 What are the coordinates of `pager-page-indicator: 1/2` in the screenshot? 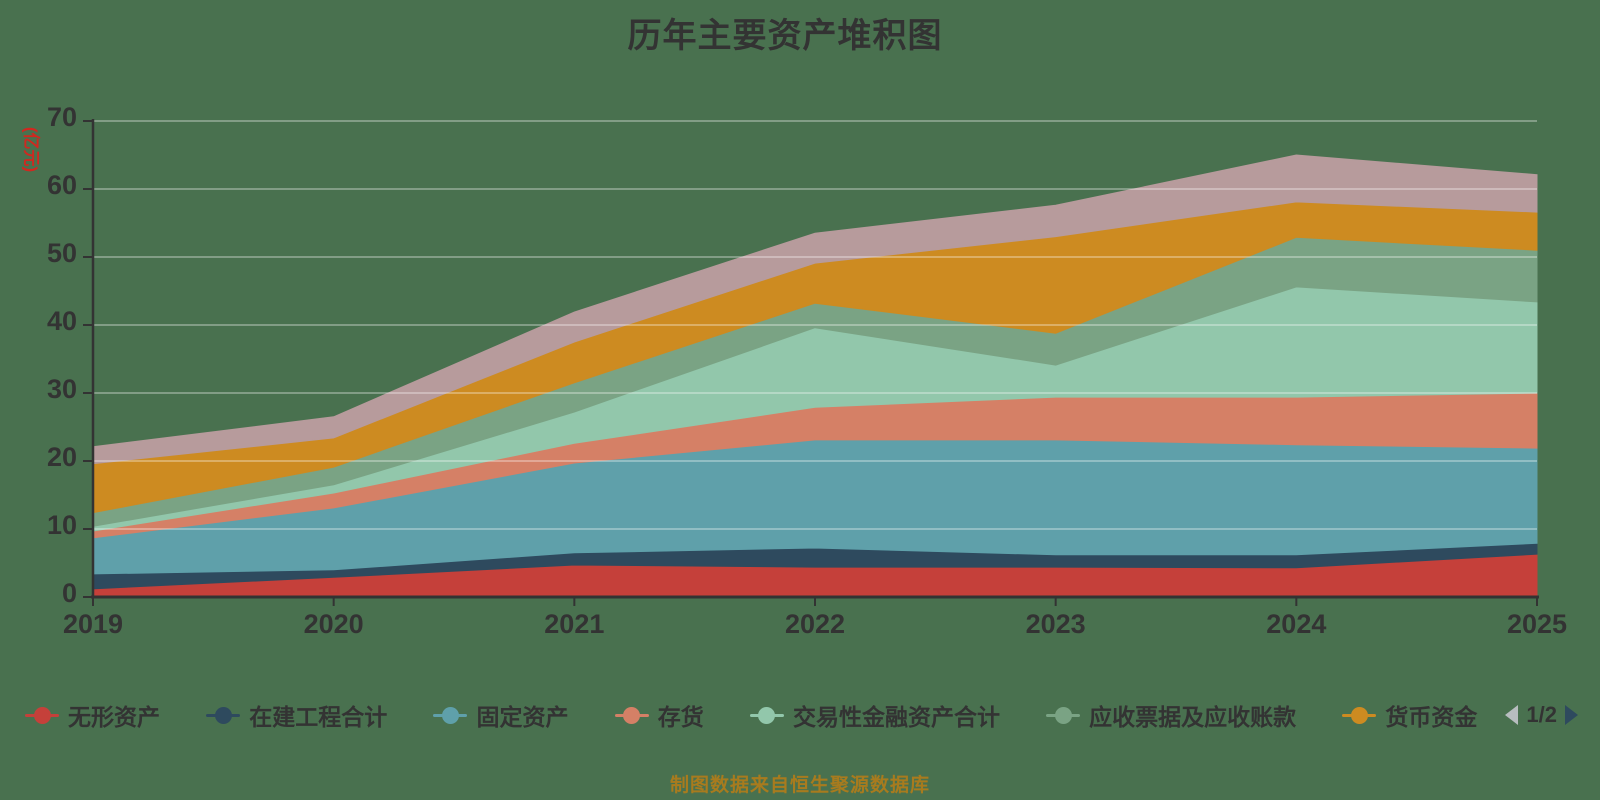 It's located at (1541, 714).